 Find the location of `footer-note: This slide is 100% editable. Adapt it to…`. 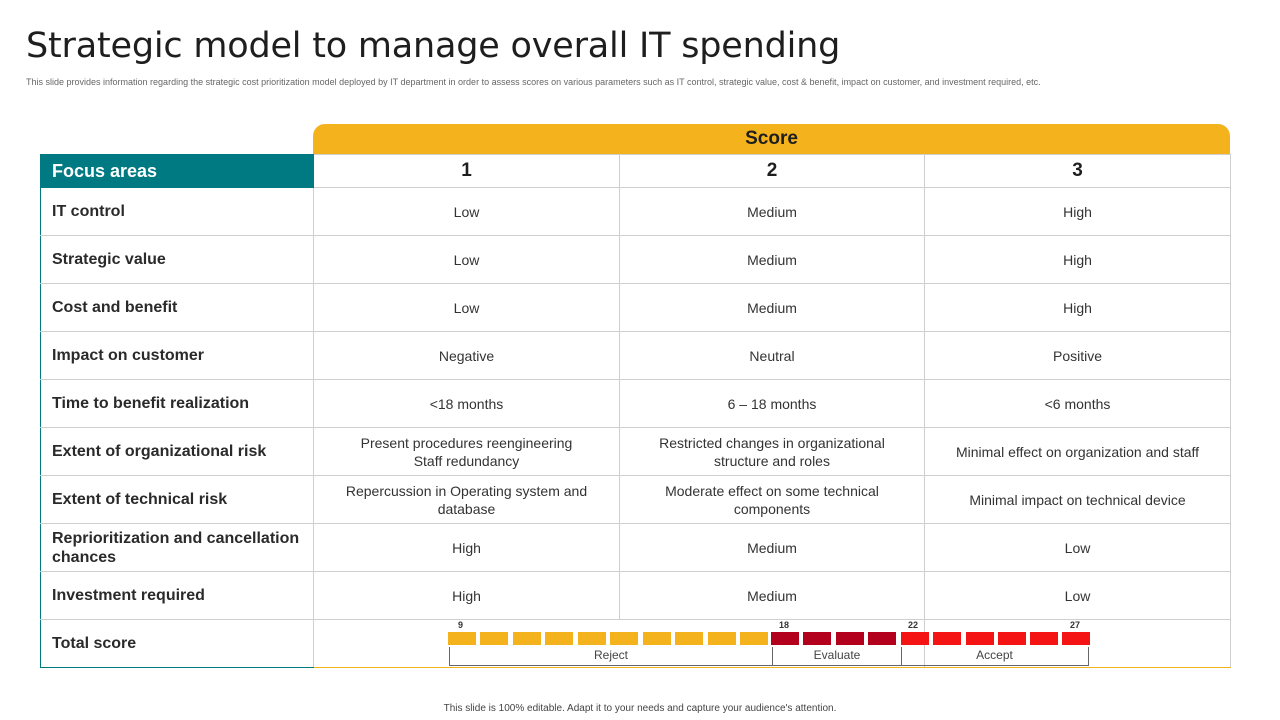

footer-note: This slide is 100% editable. Adapt it to… is located at coordinates (640, 708).